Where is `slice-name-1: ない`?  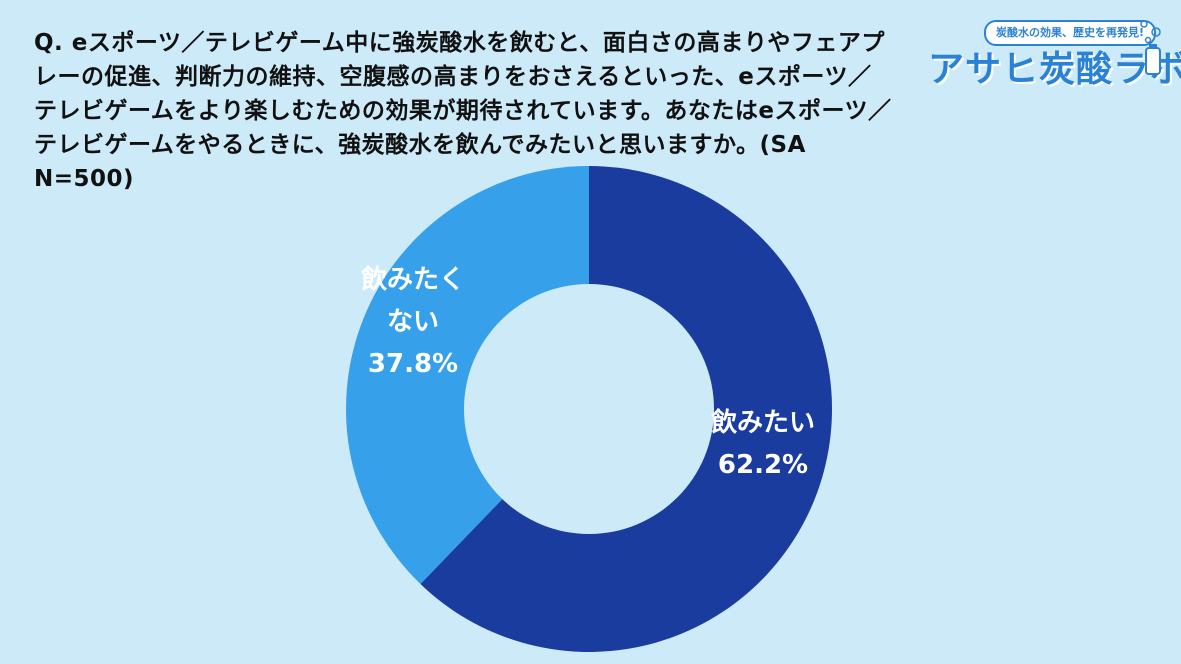
slice-name-1: ない is located at coordinates (413, 322).